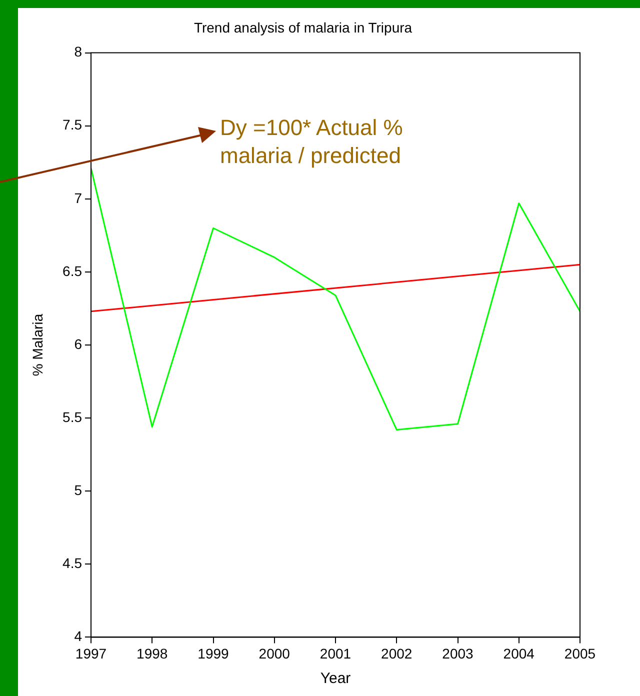 Image resolution: width=640 pixels, height=696 pixels. What do you see at coordinates (214, 653) in the screenshot?
I see `x-tick-label: 1999` at bounding box center [214, 653].